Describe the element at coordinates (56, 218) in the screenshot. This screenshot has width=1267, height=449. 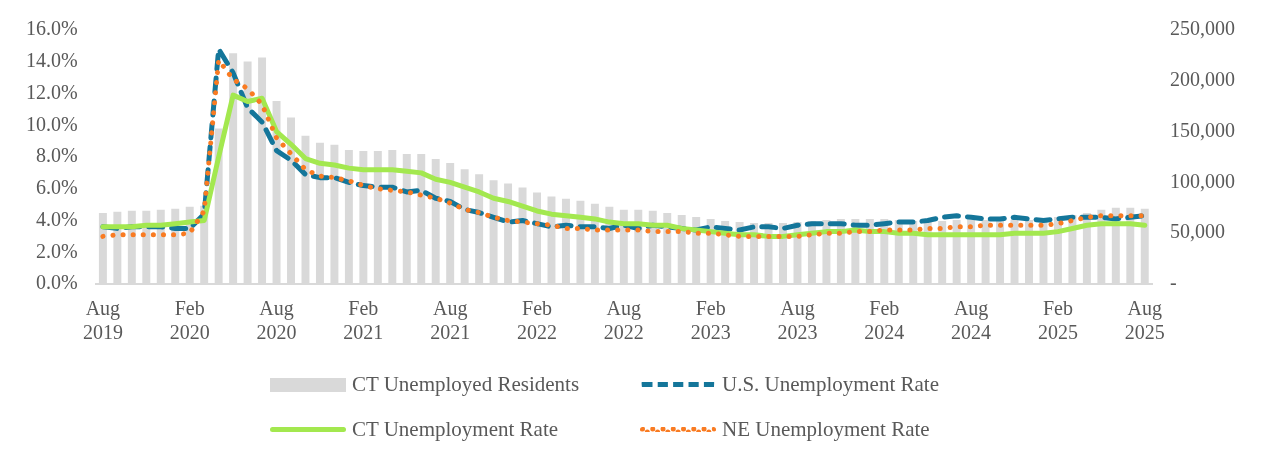
I see `y-tick-label: 4.0%` at that location.